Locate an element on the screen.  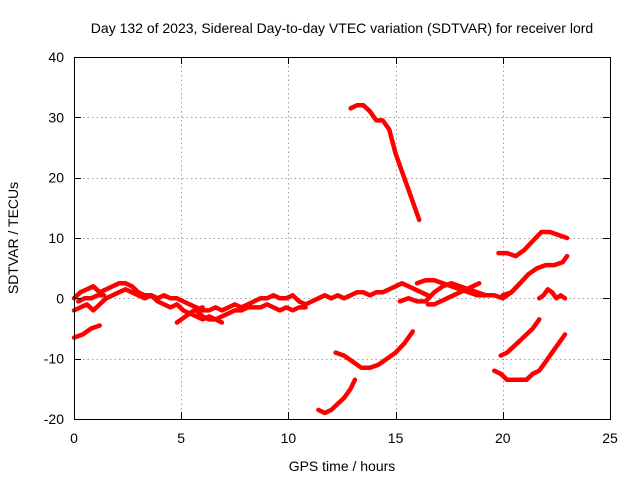
x-tick-label: 5 is located at coordinates (181, 438).